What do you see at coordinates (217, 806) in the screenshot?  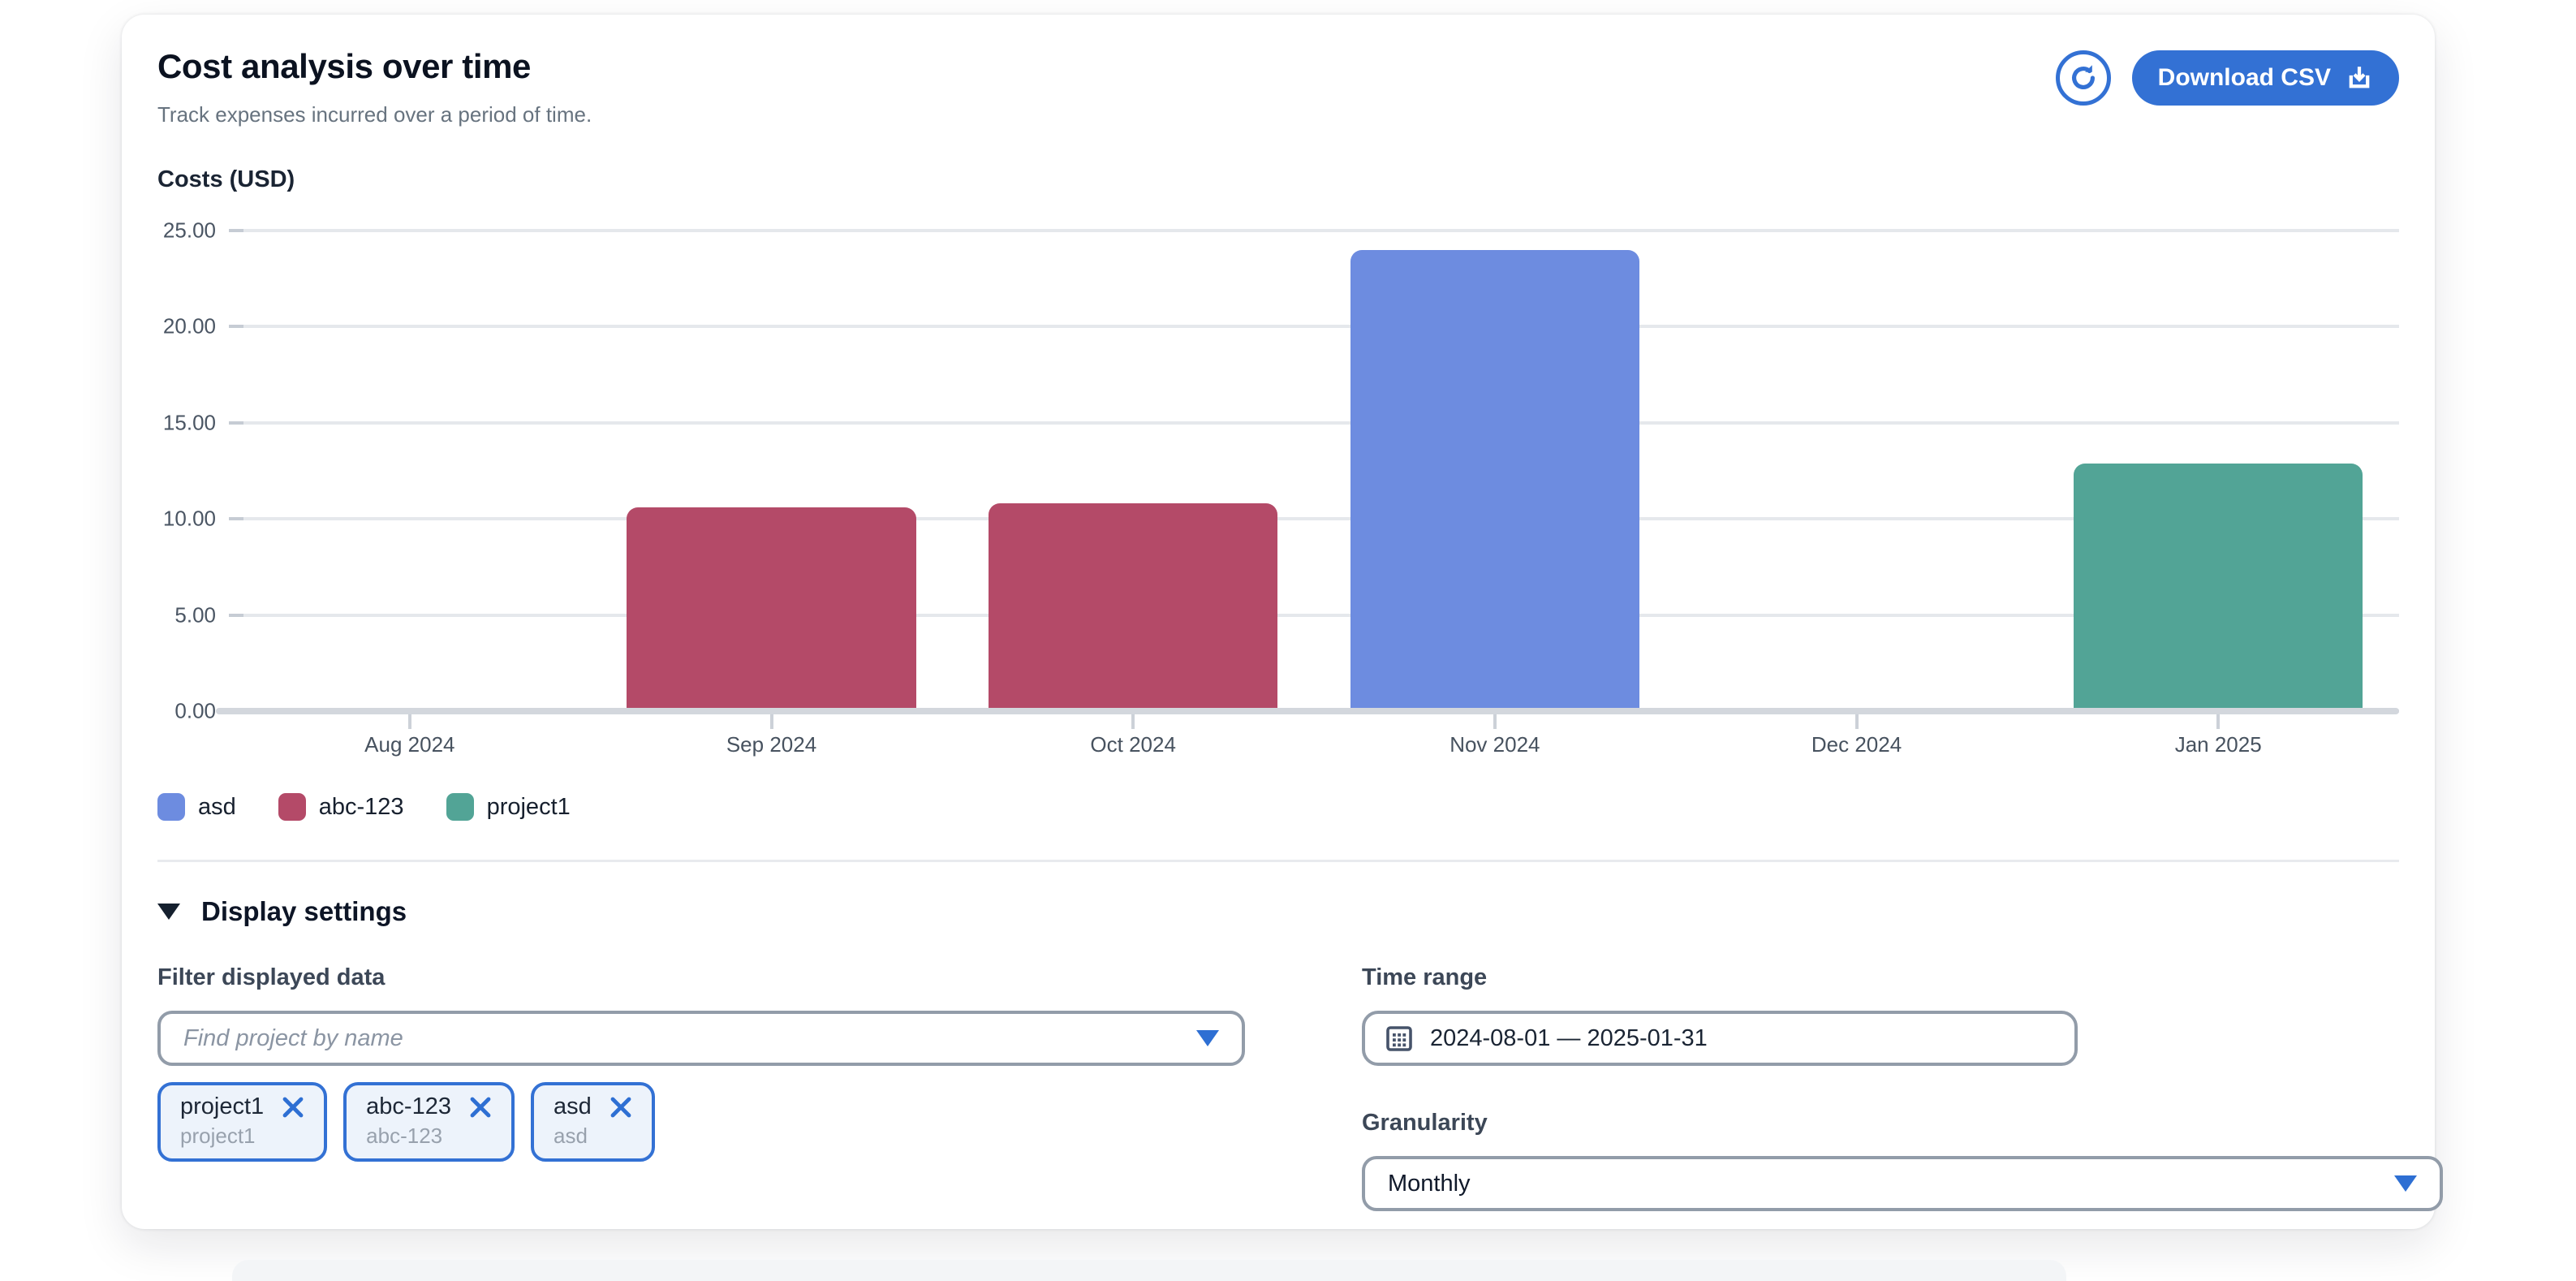 I see `legend-label: asd` at bounding box center [217, 806].